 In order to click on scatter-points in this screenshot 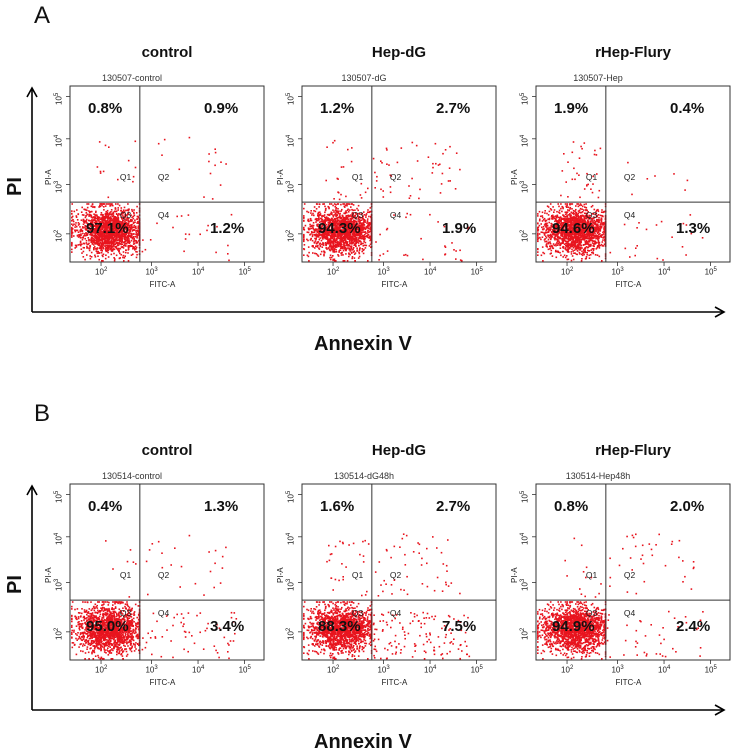, I will do `click(152, 199)`.